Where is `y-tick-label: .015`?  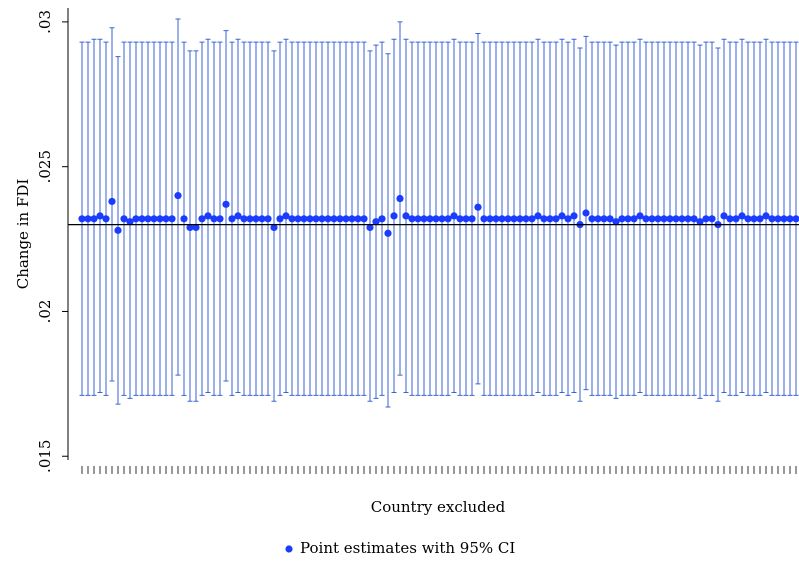
y-tick-label: .015 is located at coordinates (45, 456).